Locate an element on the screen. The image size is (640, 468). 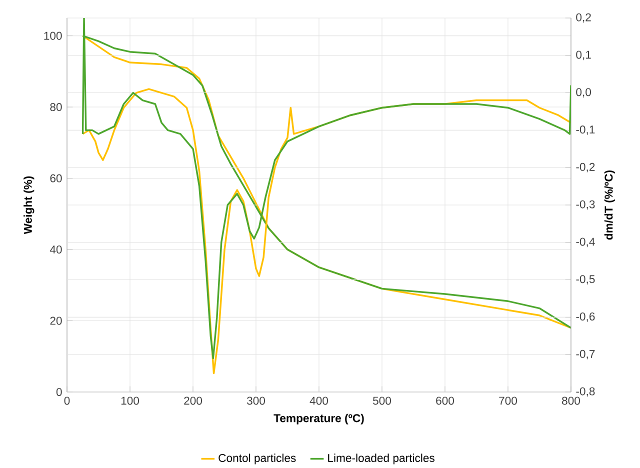
y2-tick-label: 0,0 is located at coordinates (583, 93).